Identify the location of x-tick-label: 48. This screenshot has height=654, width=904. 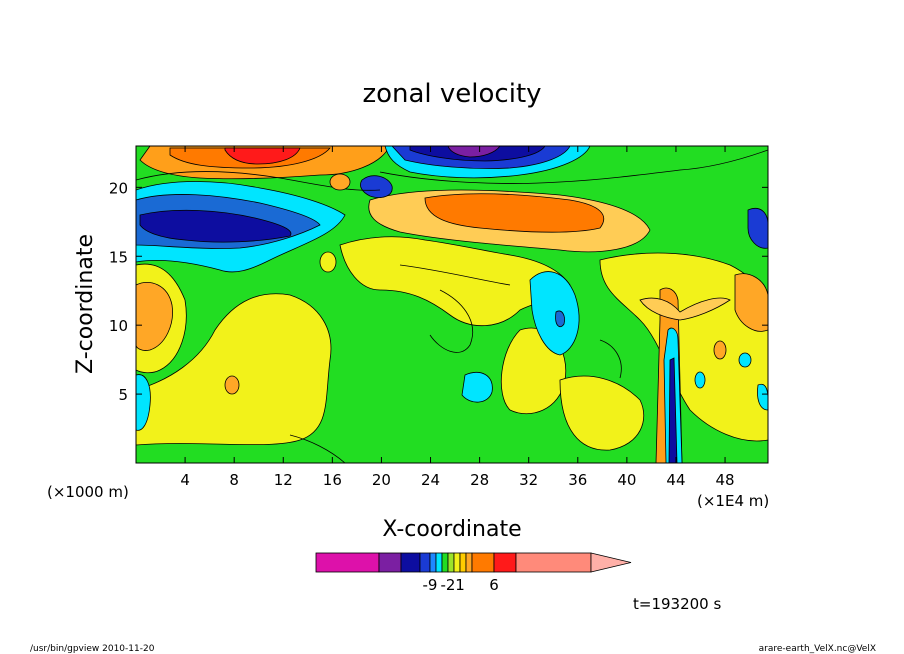
(725, 480).